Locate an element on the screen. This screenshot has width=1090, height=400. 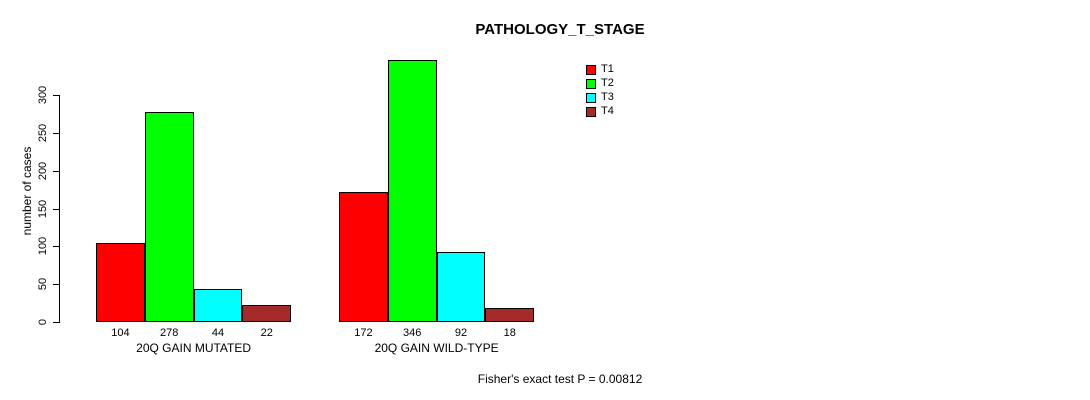
annotation-text: Fisher's exact test P = 0.00812 is located at coordinates (560, 379).